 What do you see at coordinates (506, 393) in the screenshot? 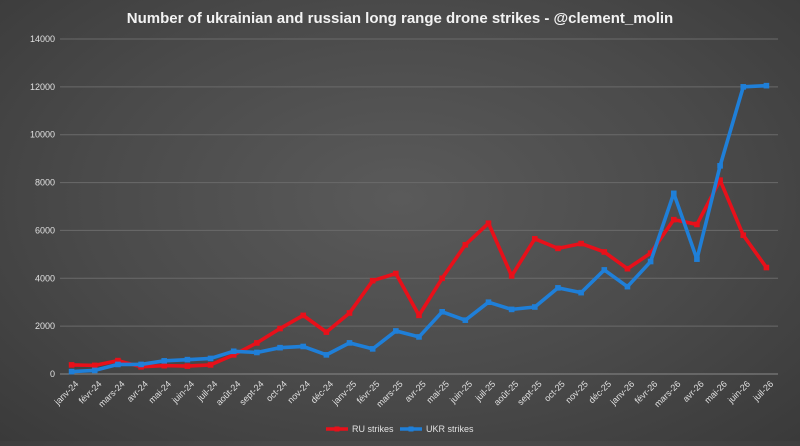
I see `x-tick-label: août-25` at bounding box center [506, 393].